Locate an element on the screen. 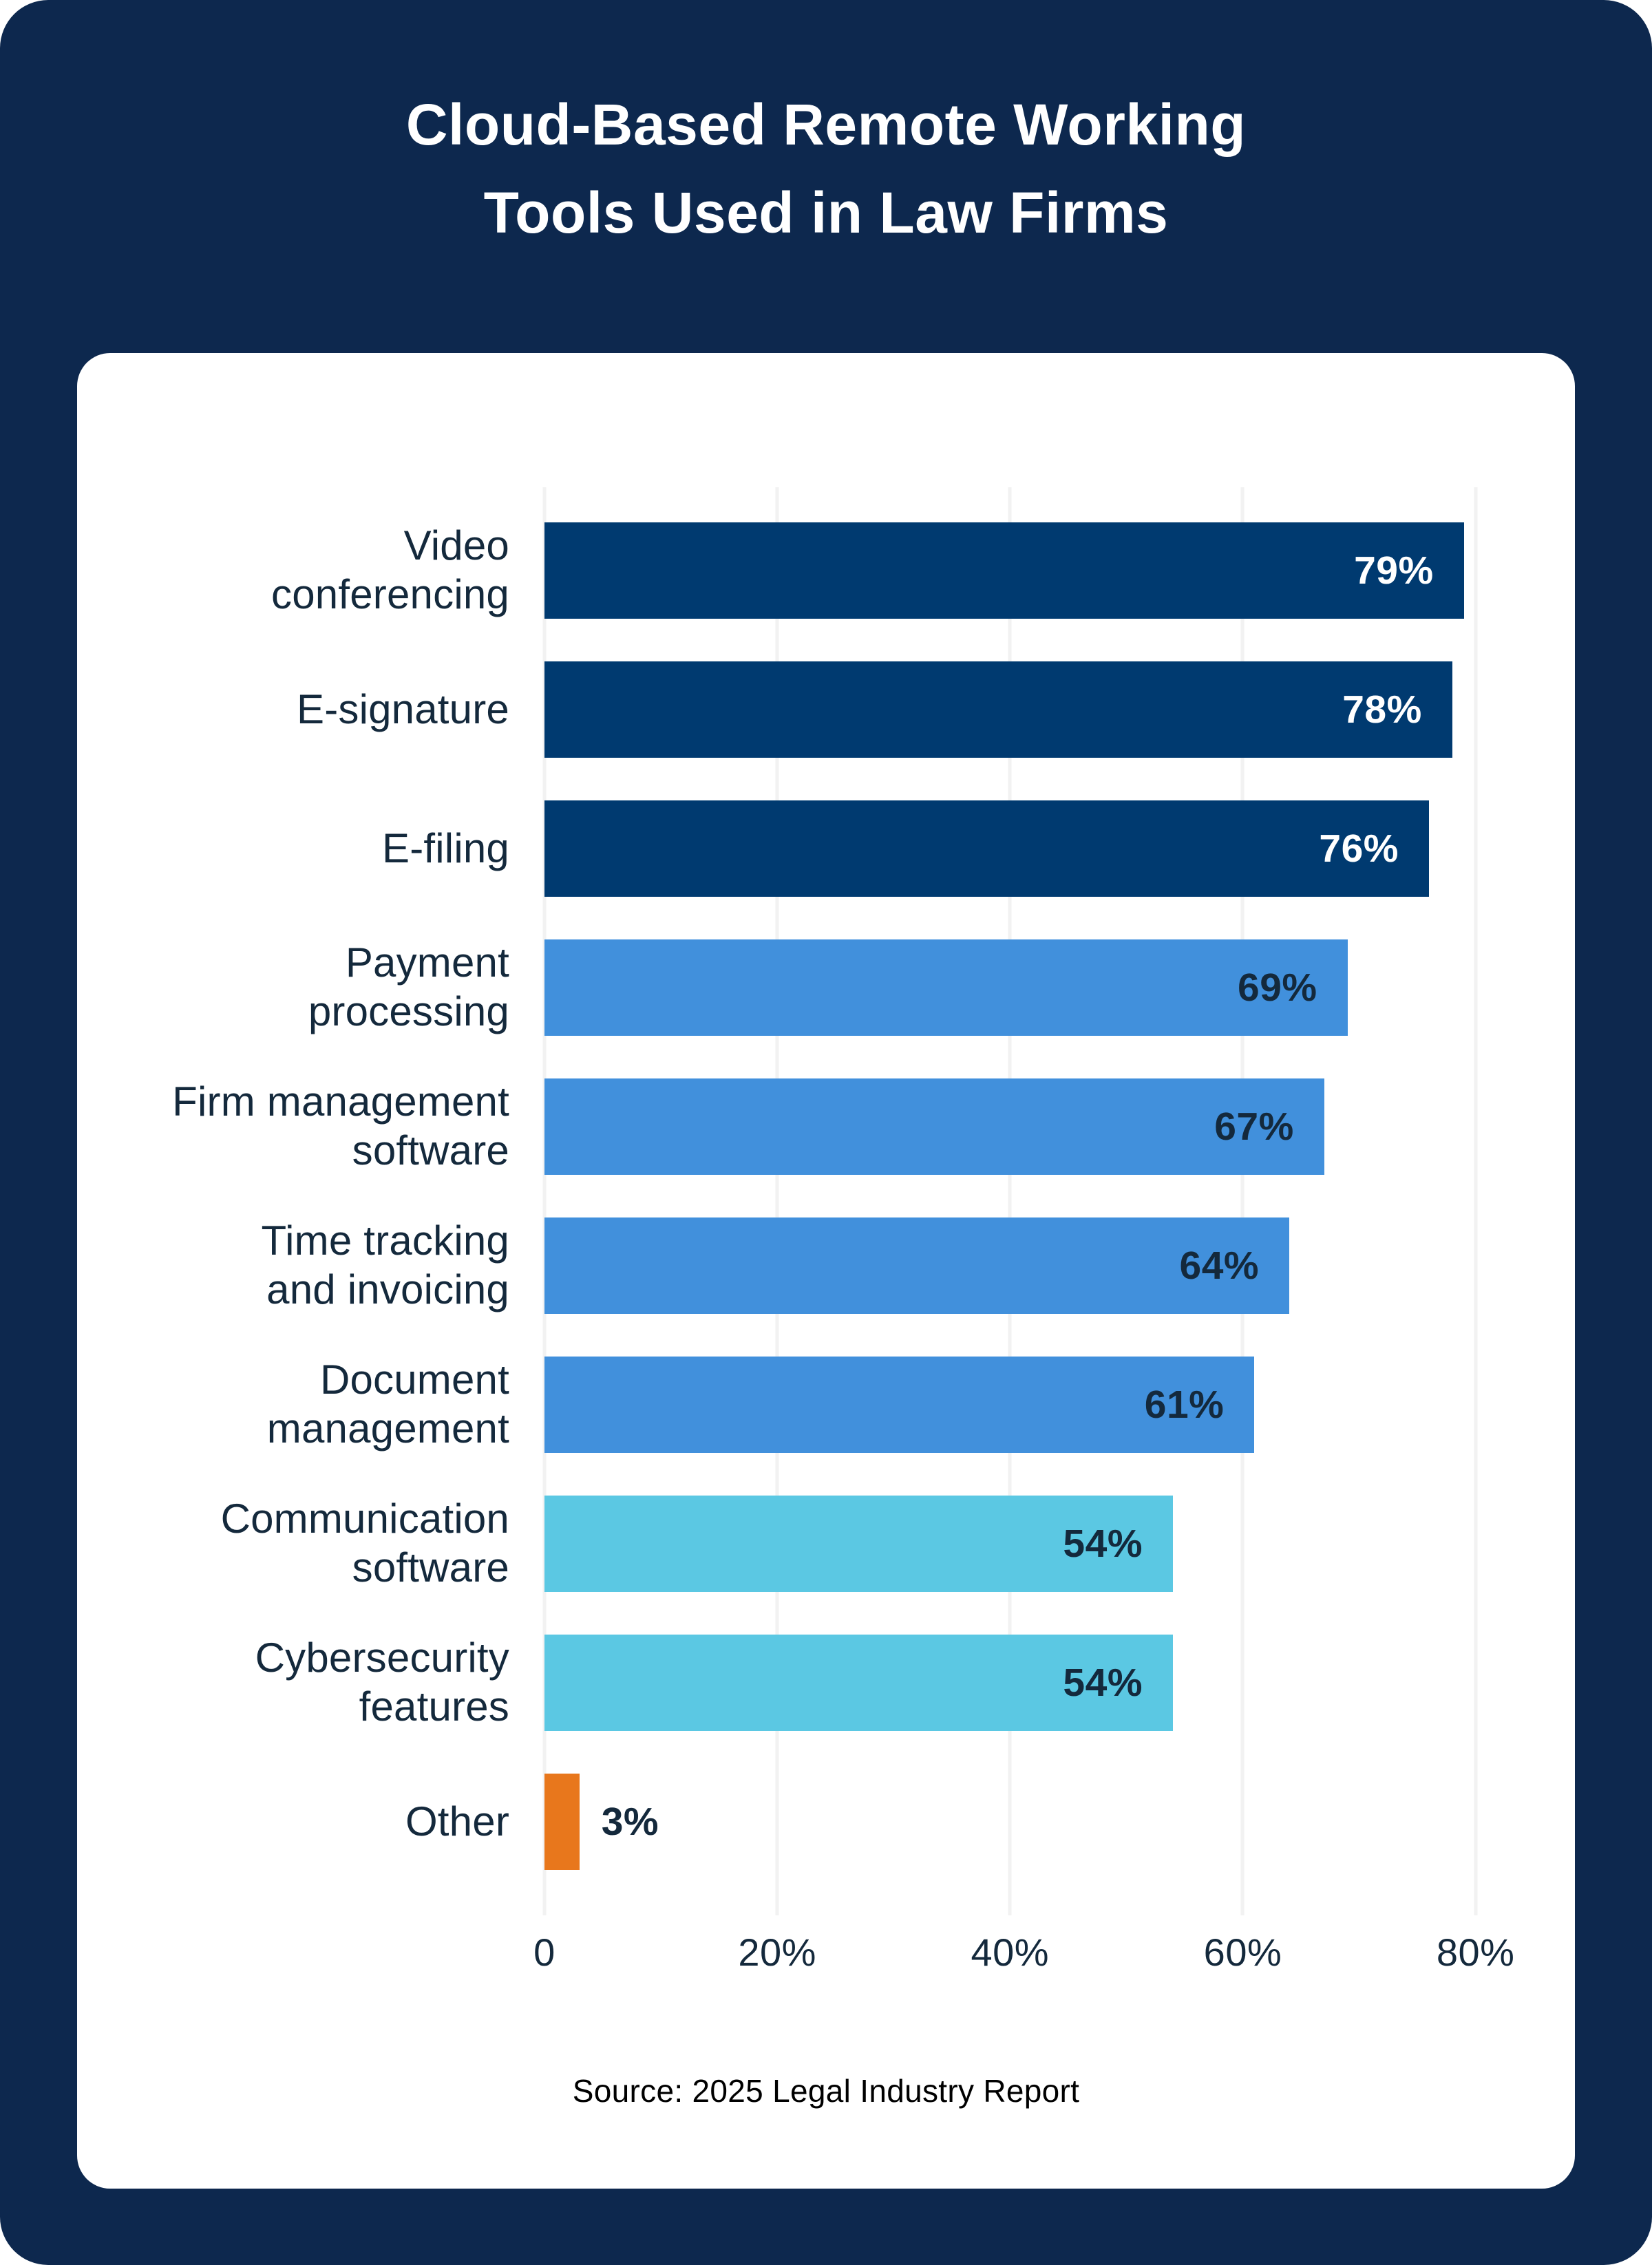 This screenshot has width=1652, height=2265. value-label: 61% is located at coordinates (1184, 1405).